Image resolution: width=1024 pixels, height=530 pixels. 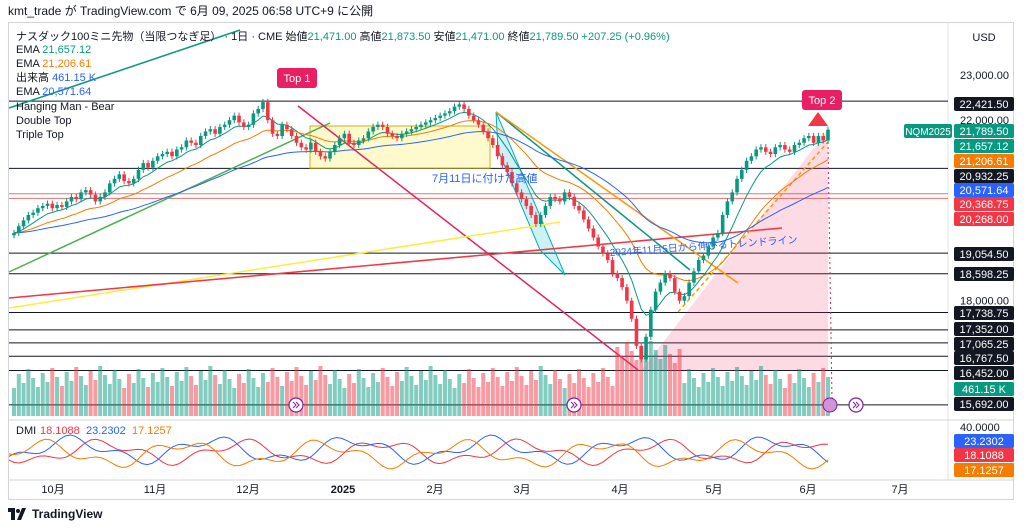 What do you see at coordinates (56, 78) in the screenshot?
I see `indicator-volume: 出来高 461.15 K` at bounding box center [56, 78].